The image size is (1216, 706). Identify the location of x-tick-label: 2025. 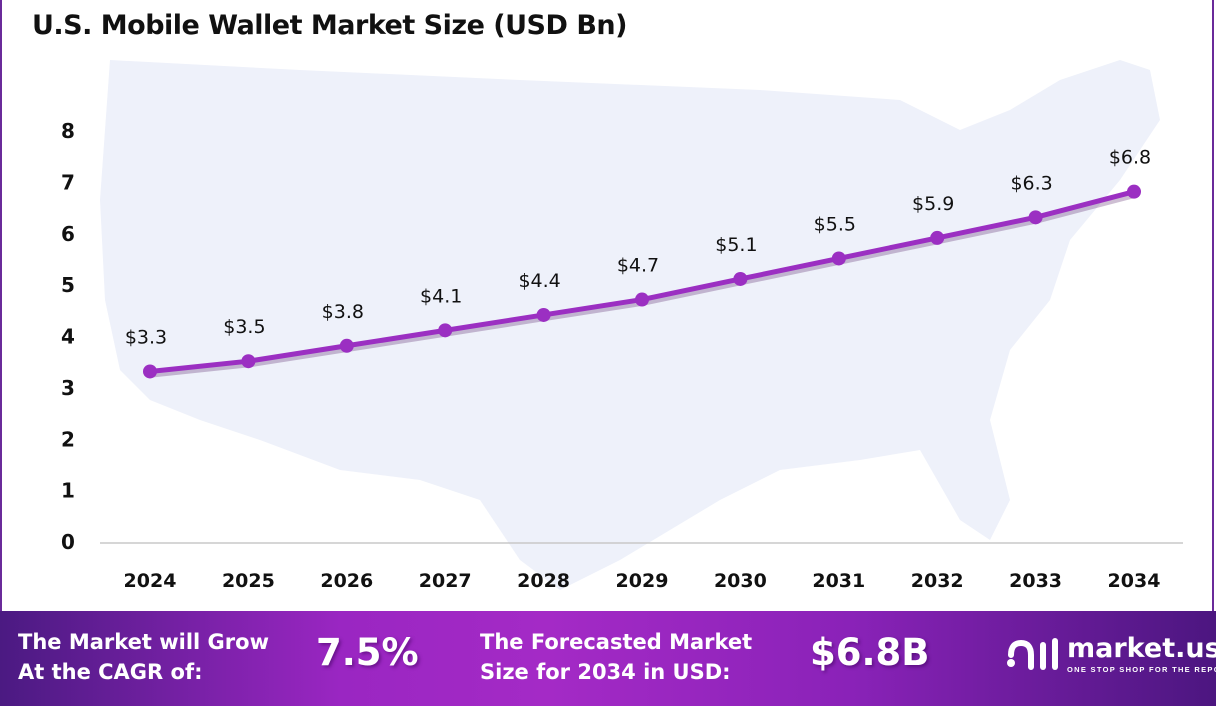
(248, 581).